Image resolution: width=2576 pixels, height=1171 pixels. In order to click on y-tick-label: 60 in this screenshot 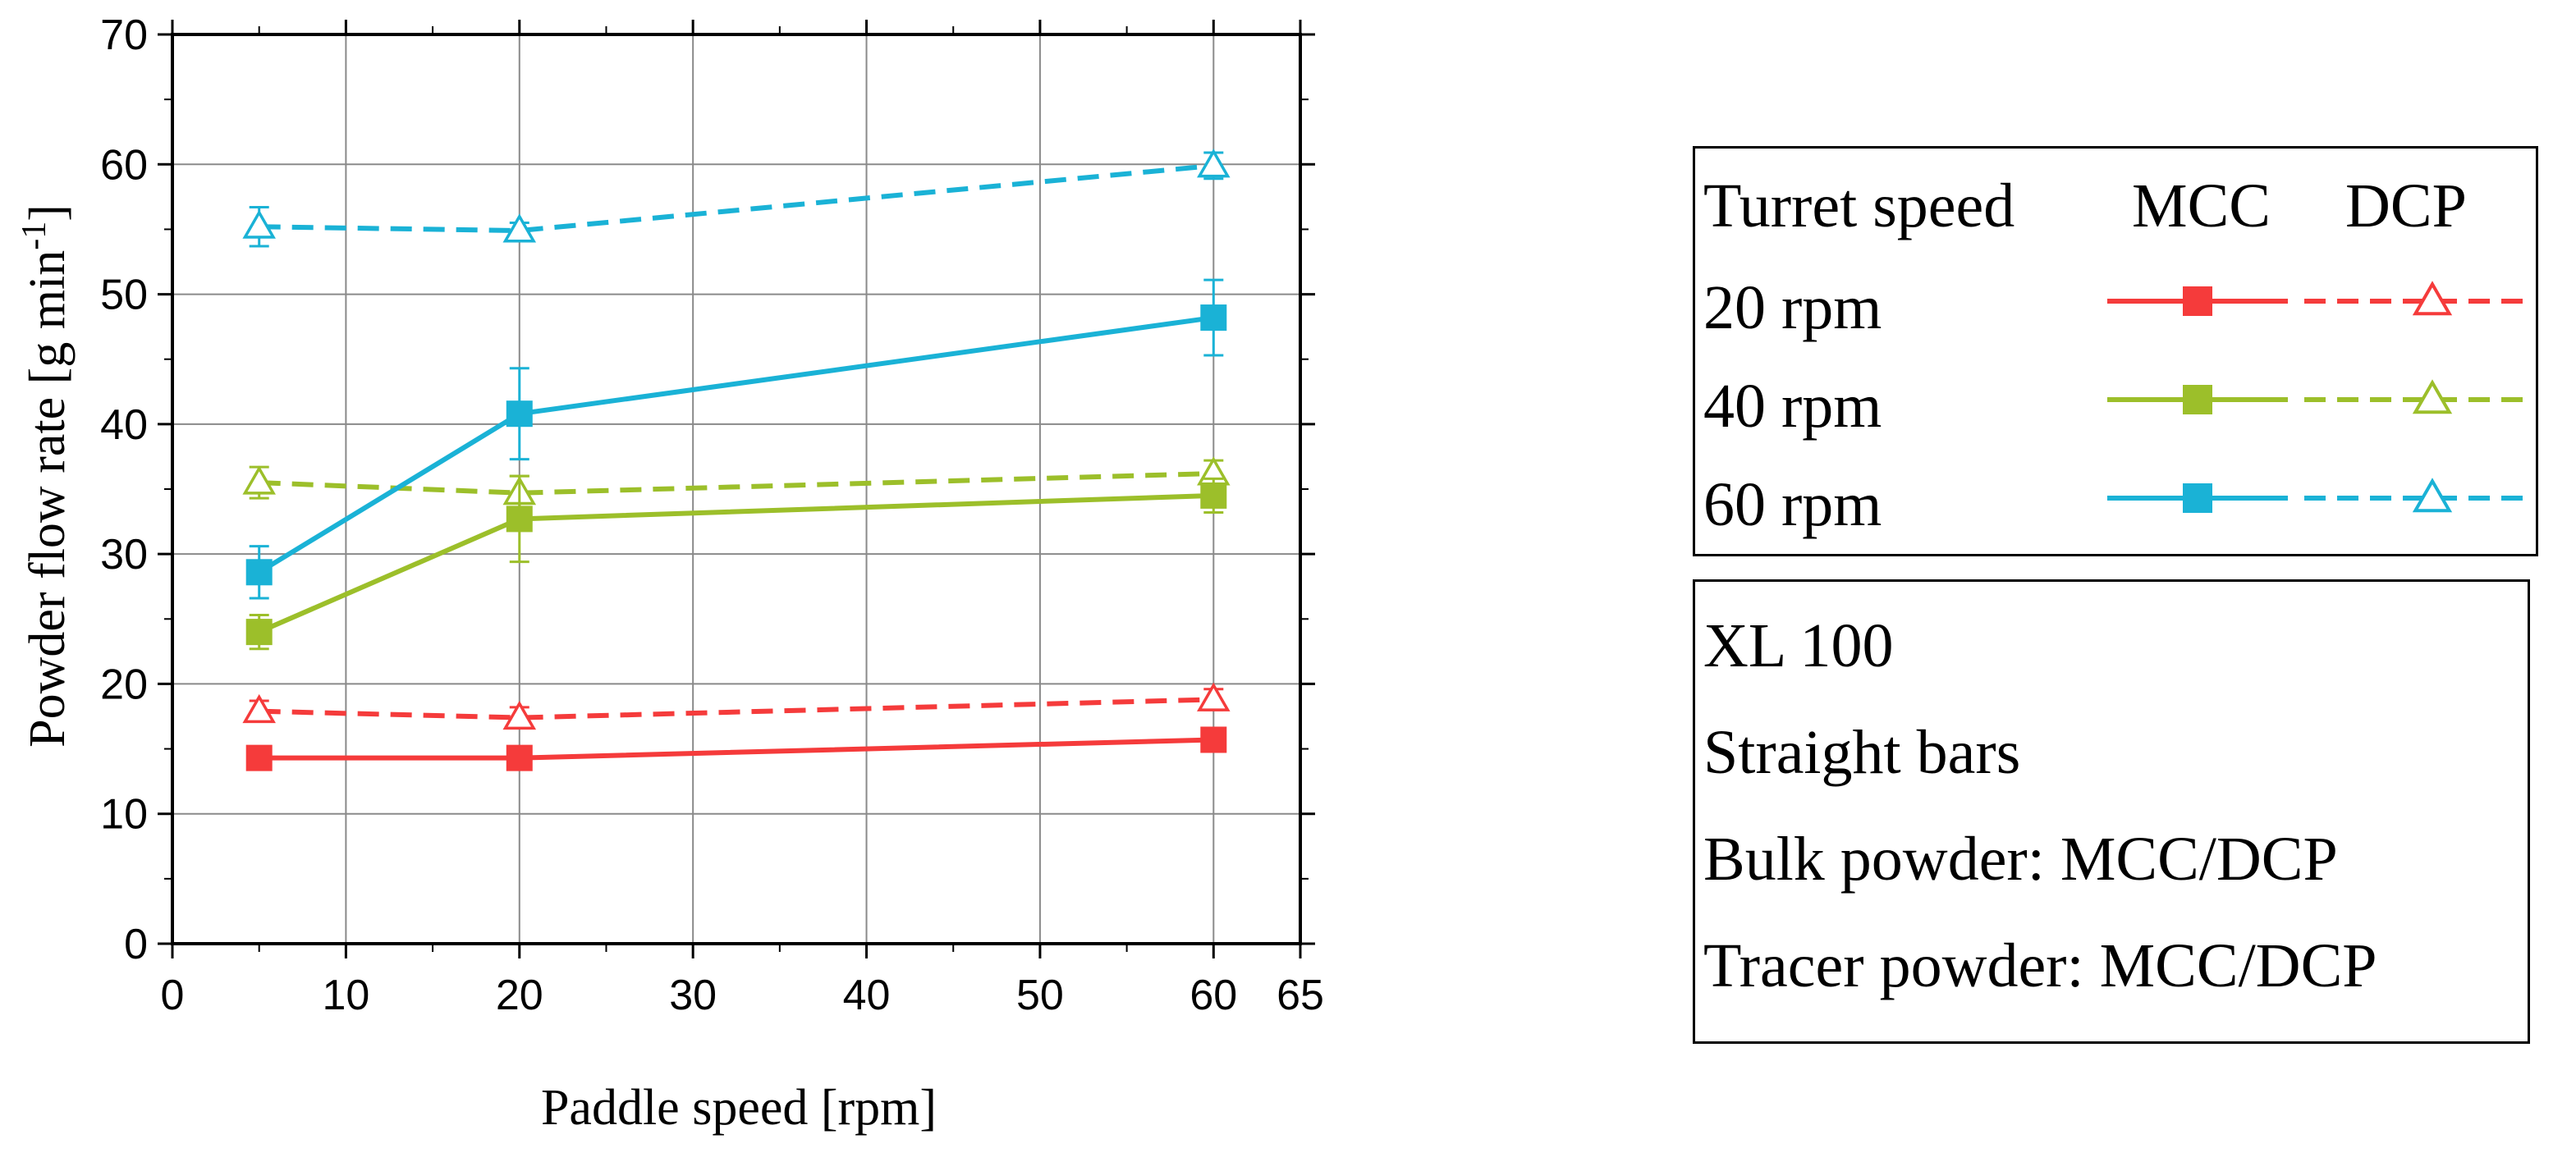, I will do `click(124, 165)`.